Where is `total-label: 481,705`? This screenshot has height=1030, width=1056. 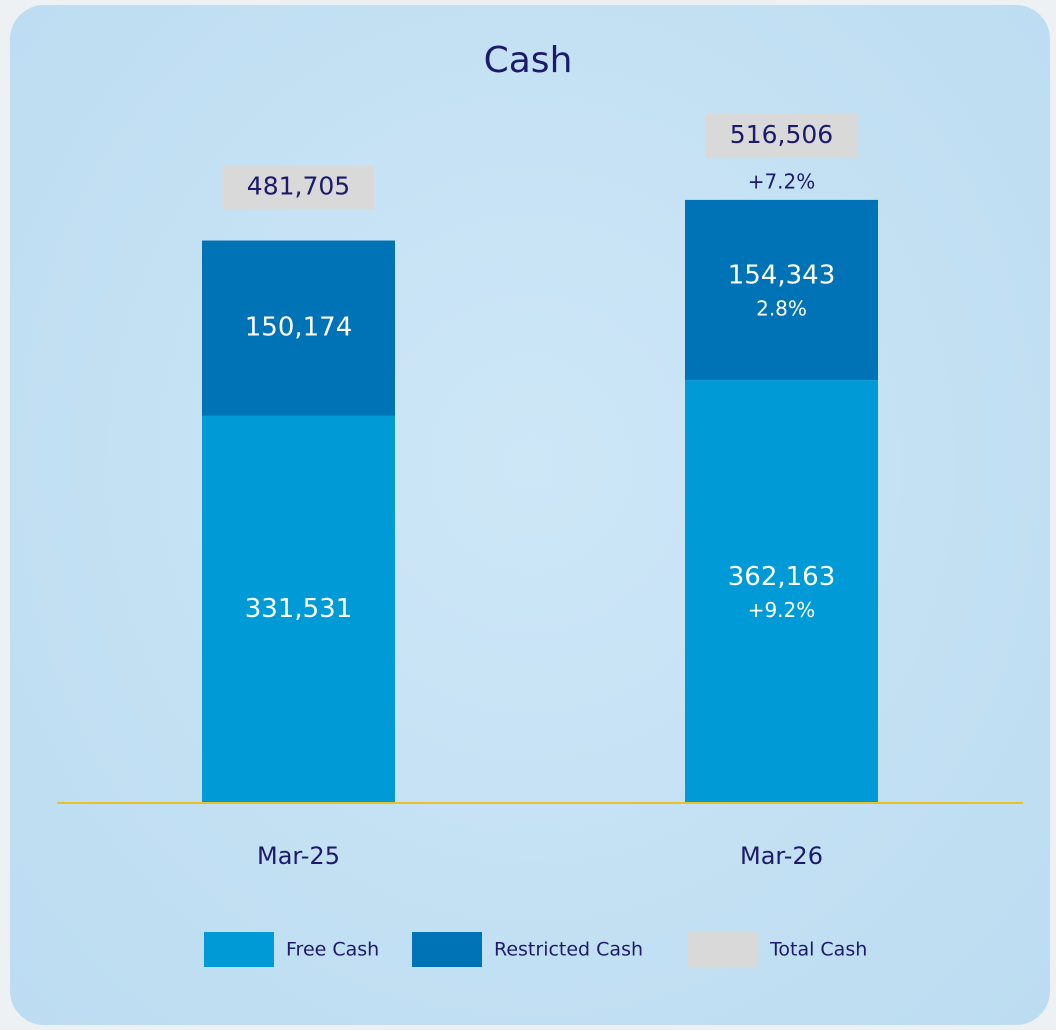
total-label: 481,705 is located at coordinates (298, 186).